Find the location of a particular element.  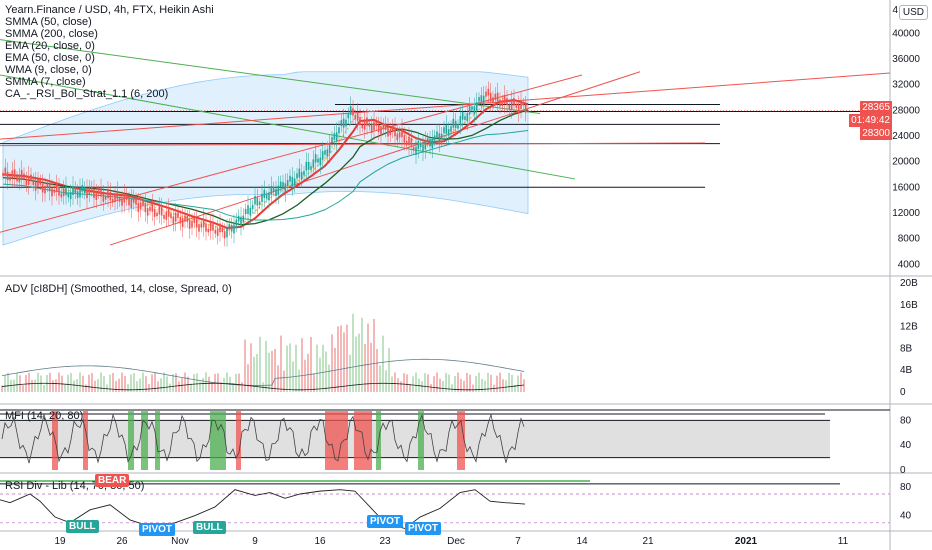

ema50-line is located at coordinates (265, 167).